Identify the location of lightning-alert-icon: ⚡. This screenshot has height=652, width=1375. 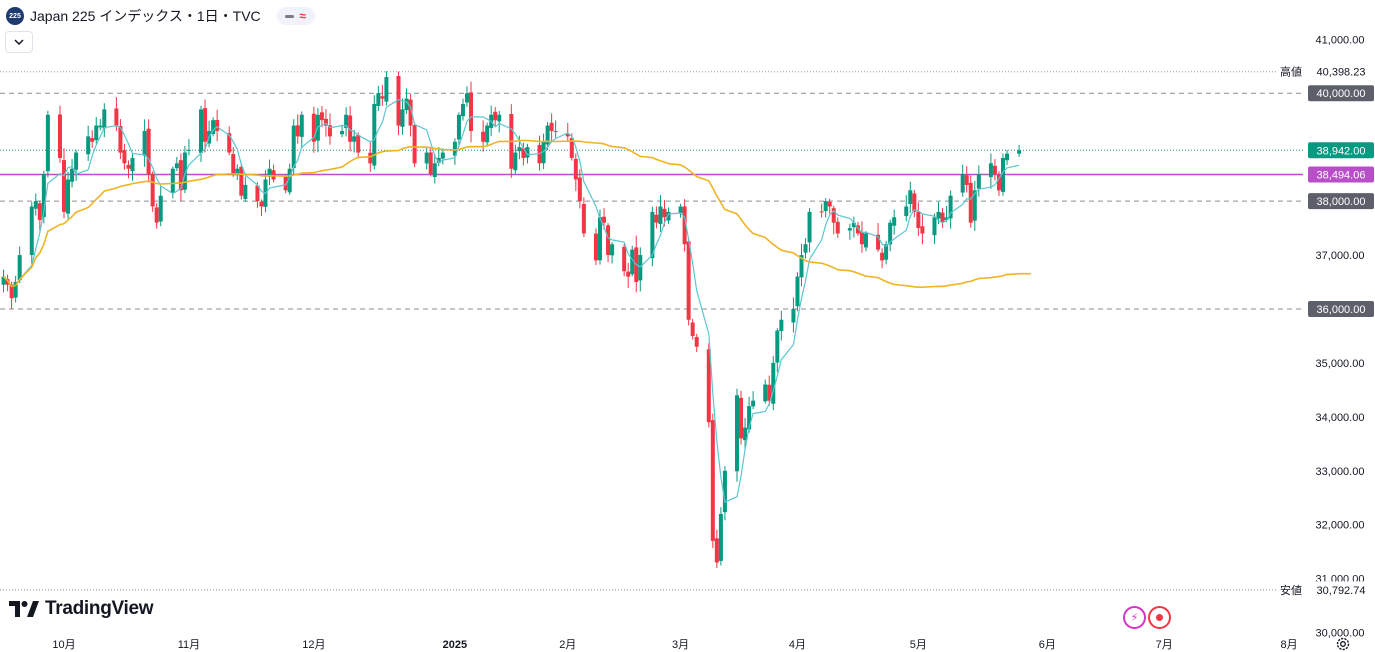
(1134, 617).